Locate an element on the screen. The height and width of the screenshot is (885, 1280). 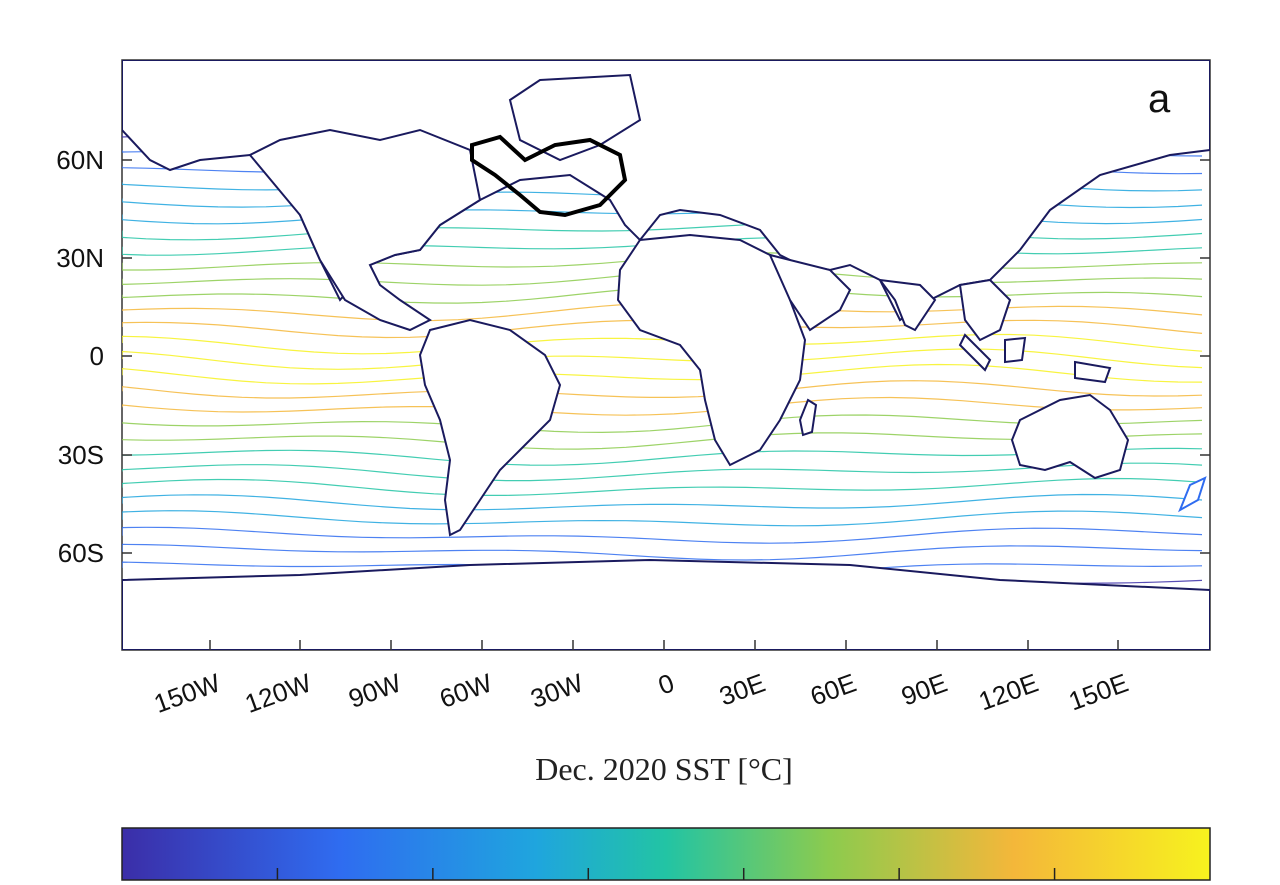
lon-tick-label: 150W is located at coordinates (187, 693).